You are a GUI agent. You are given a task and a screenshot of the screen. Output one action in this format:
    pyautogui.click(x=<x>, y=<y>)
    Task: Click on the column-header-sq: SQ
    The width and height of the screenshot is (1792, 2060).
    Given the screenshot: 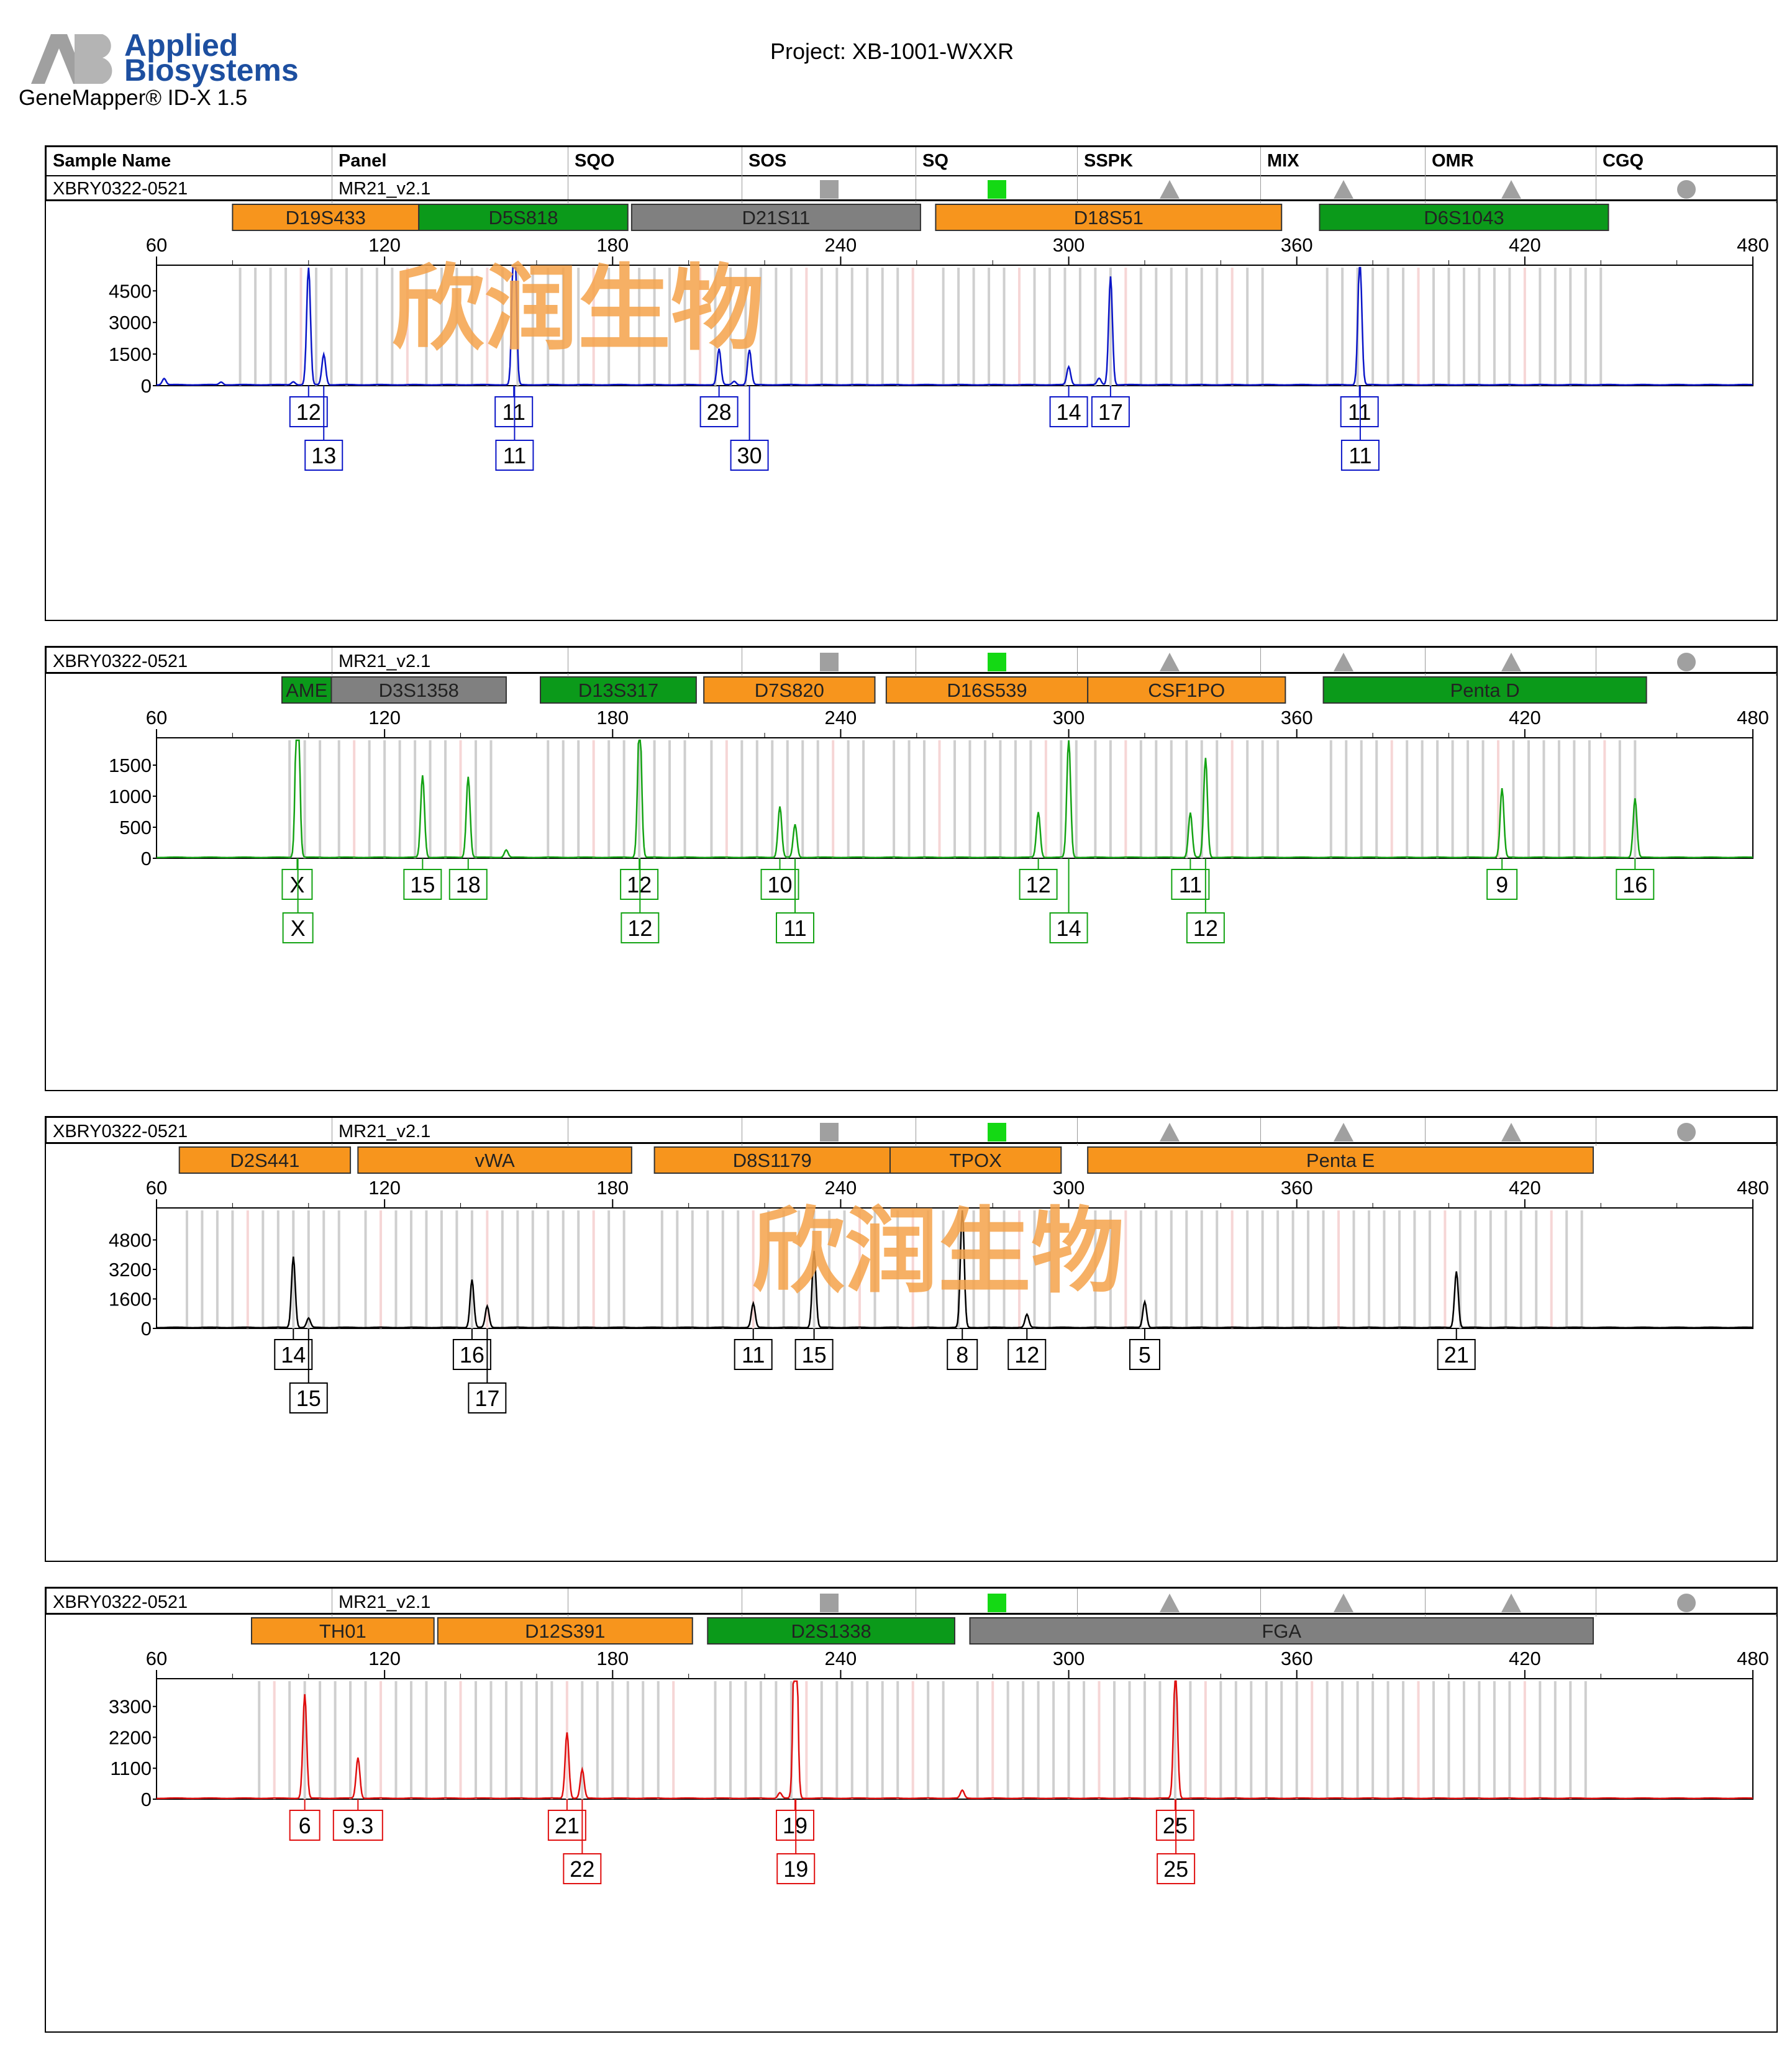 What is the action you would take?
    pyautogui.click(x=997, y=161)
    